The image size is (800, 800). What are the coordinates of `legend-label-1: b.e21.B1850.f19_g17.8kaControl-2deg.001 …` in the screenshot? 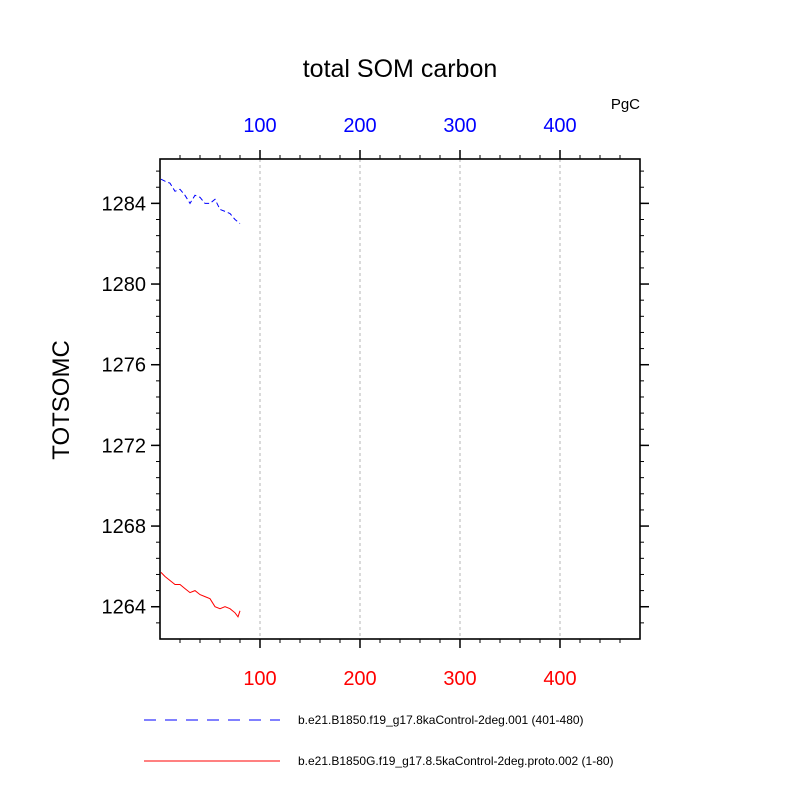 It's located at (441, 720).